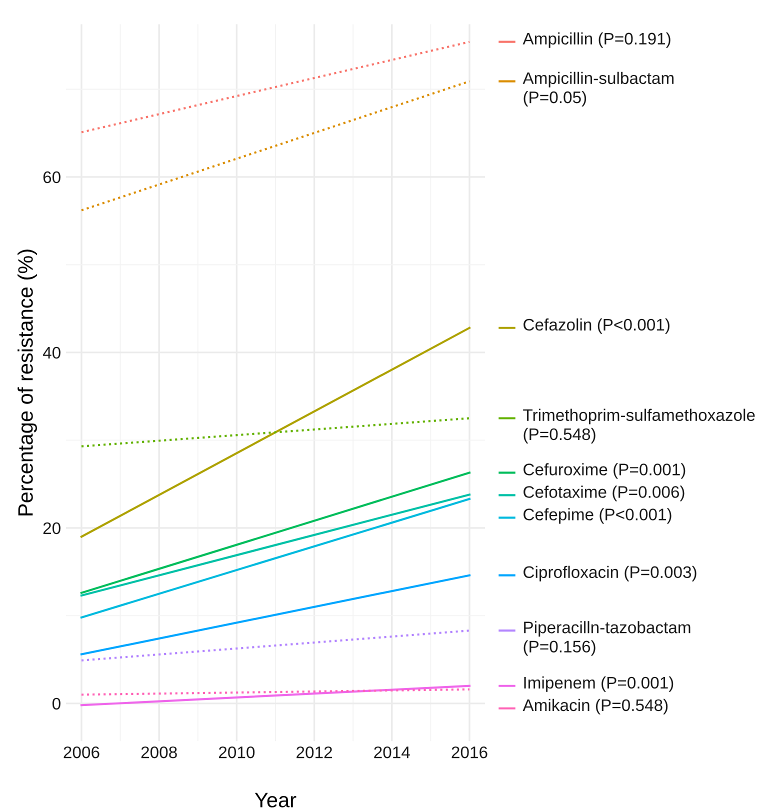  I want to click on legend-label: Ampicillin (P=0.191), so click(596, 40).